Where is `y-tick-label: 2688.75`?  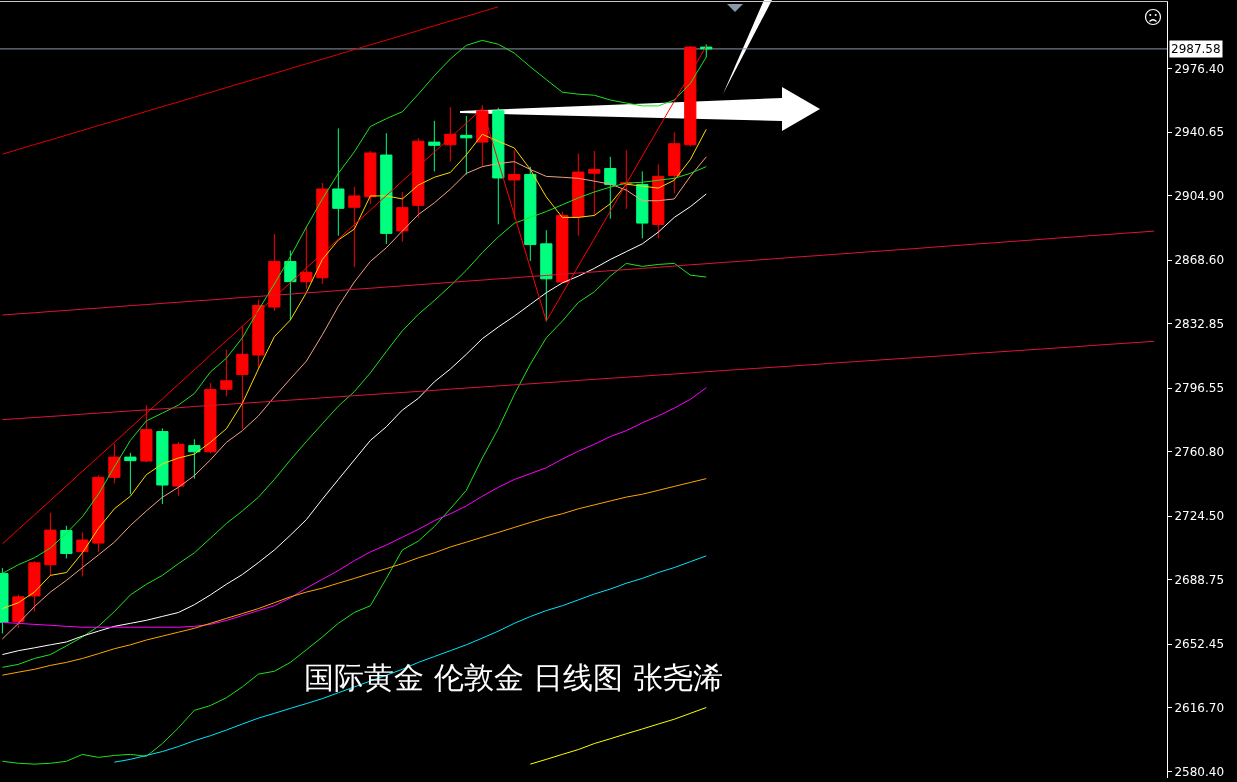
y-tick-label: 2688.75 is located at coordinates (1199, 579).